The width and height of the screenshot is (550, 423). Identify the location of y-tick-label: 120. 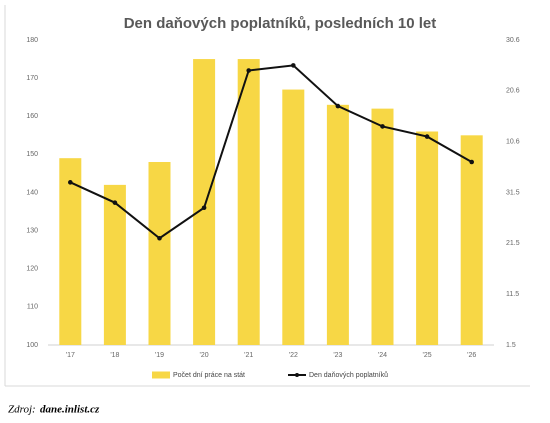
(32, 269).